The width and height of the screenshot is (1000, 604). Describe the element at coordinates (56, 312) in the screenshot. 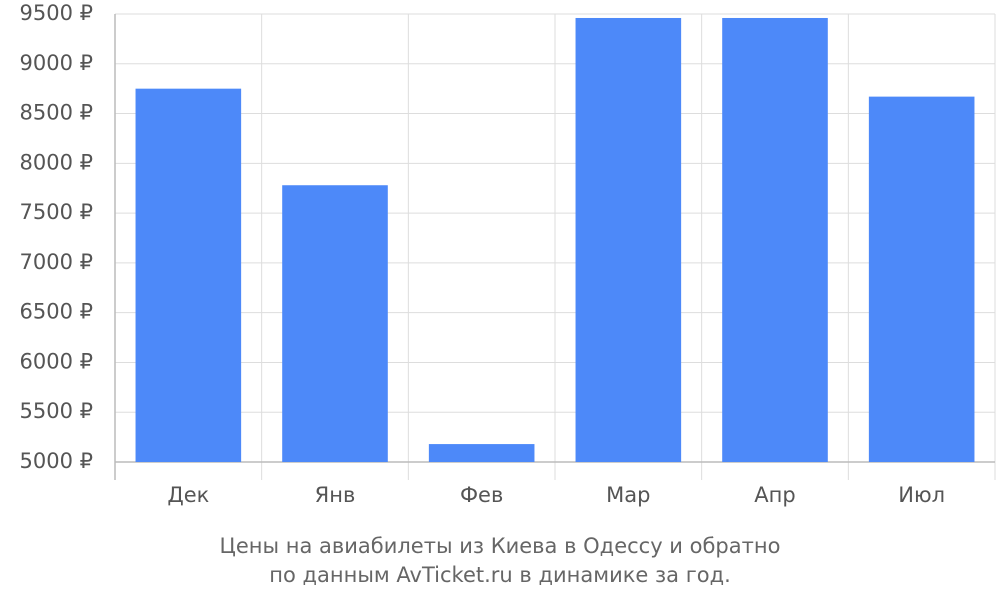

I see `y-tick-label: 6500 ₽` at that location.